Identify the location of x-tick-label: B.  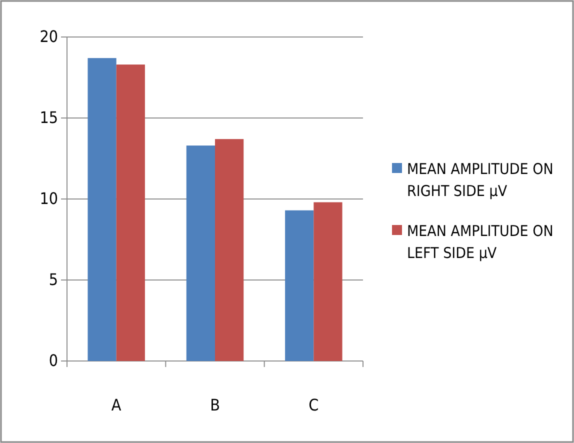
(215, 404).